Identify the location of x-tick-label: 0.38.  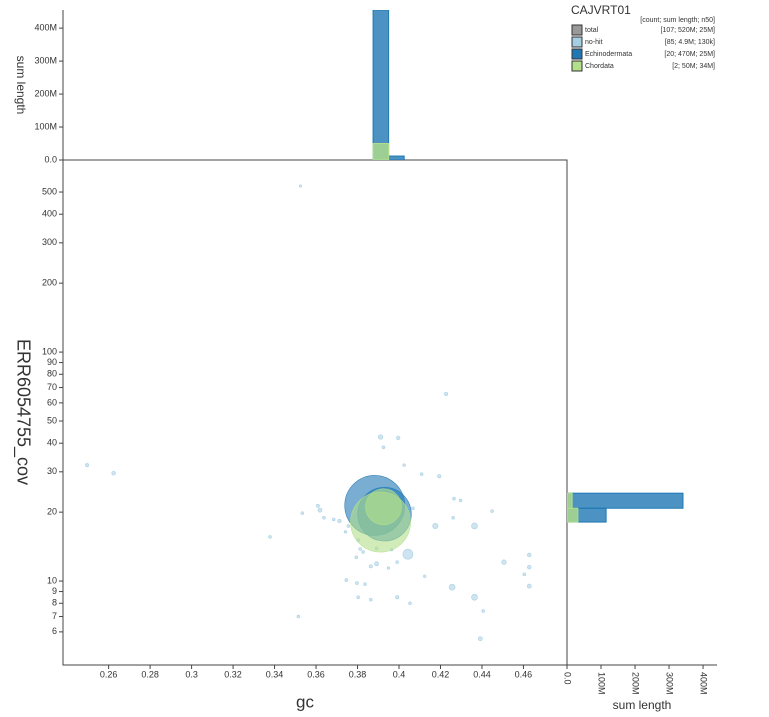
(358, 674).